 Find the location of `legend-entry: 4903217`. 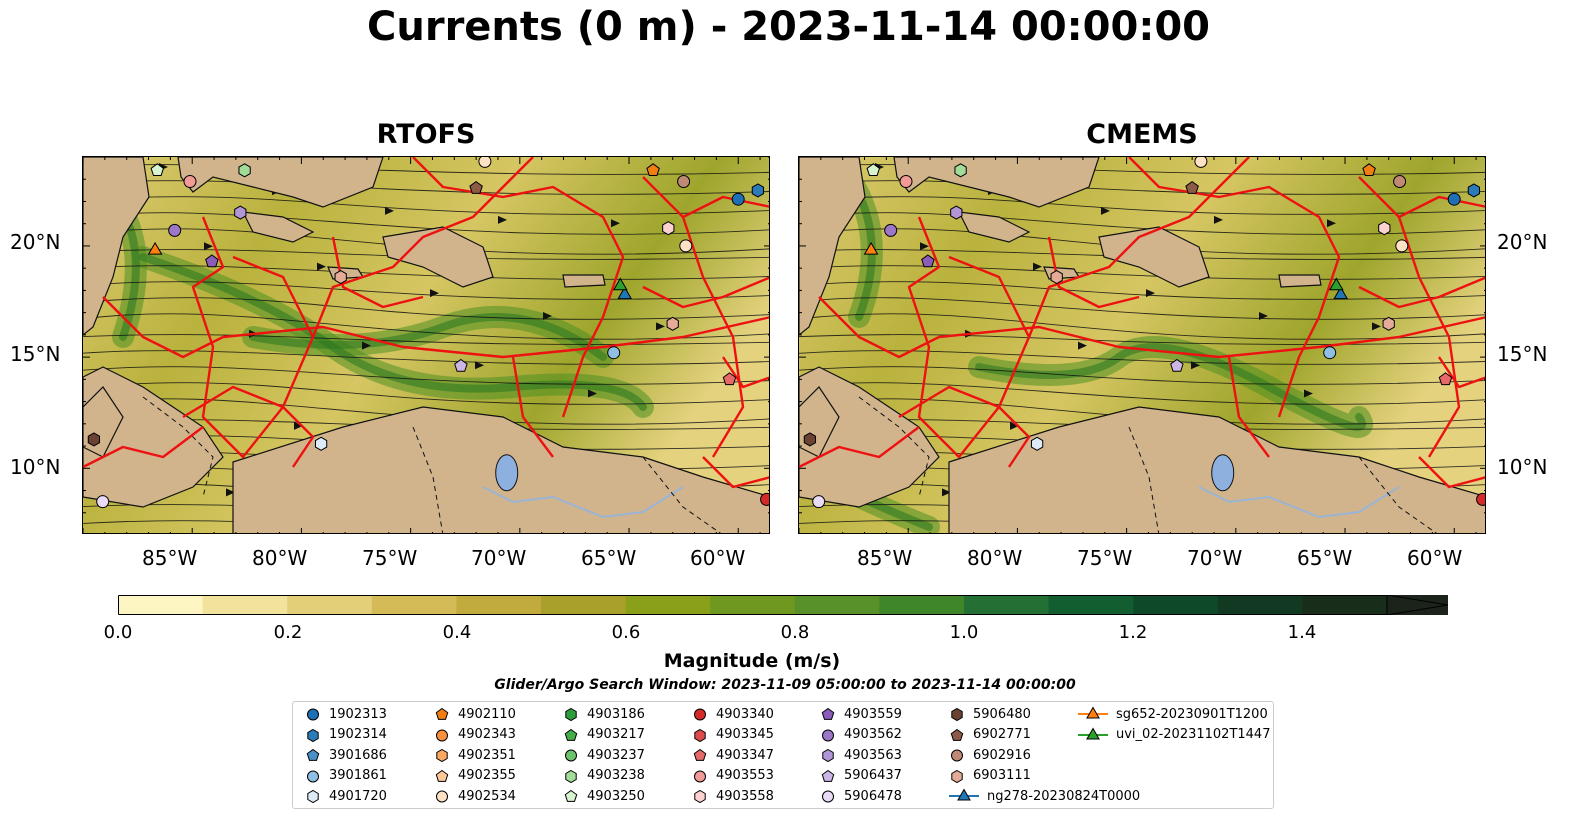

legend-entry: 4903217 is located at coordinates (604, 735).